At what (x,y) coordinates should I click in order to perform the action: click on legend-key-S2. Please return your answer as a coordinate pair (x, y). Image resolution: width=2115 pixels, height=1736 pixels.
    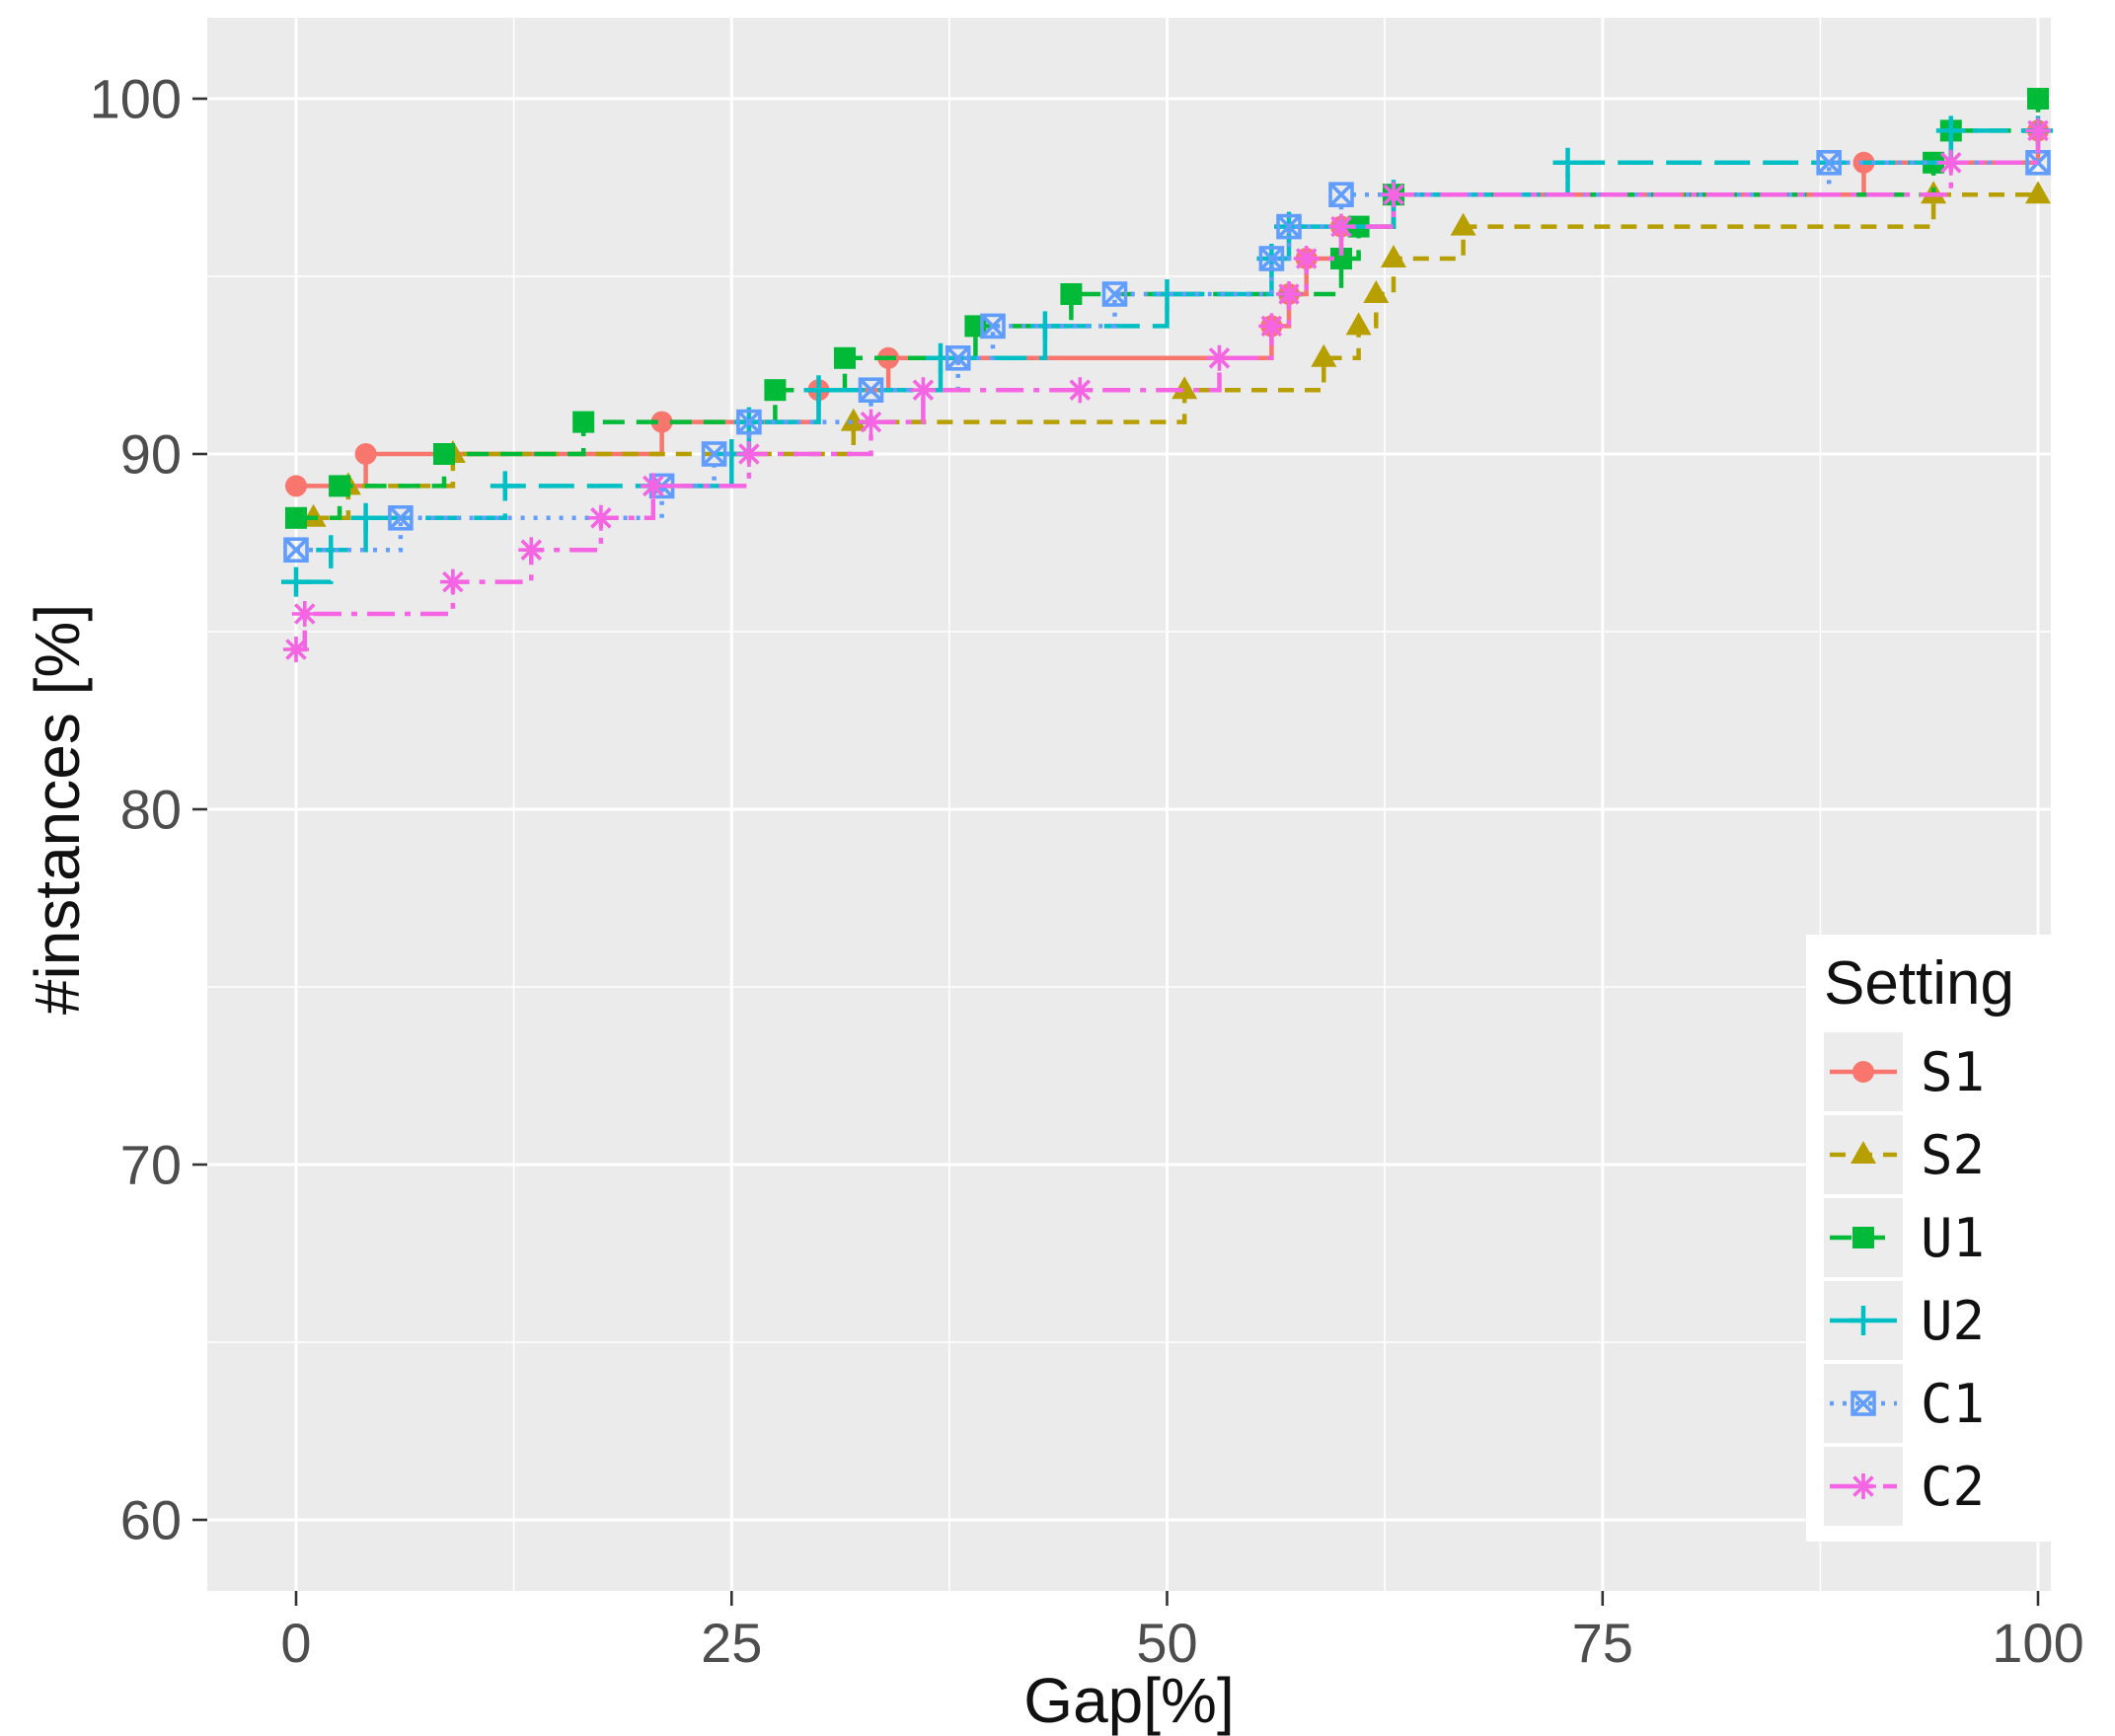
    Looking at the image, I should click on (1863, 1154).